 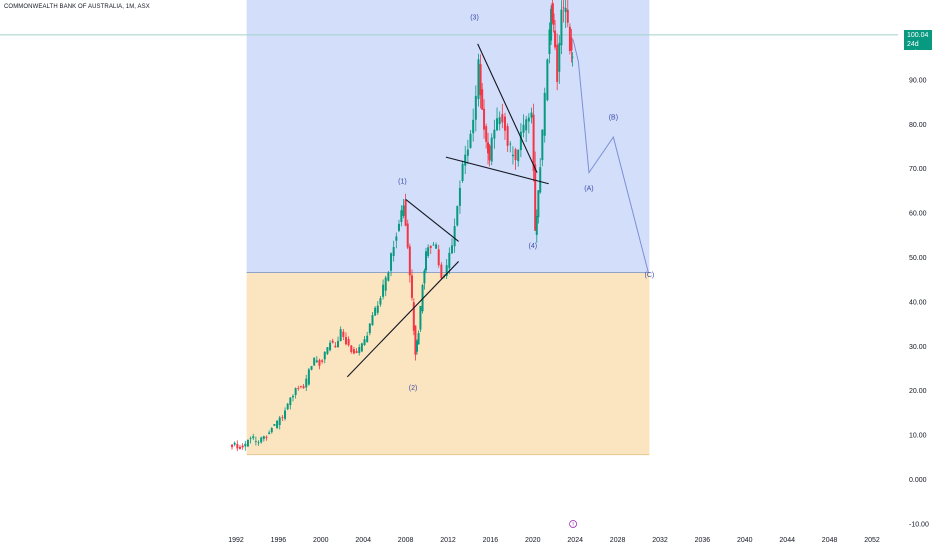 I want to click on x-tick-label: 2000, so click(x=321, y=540).